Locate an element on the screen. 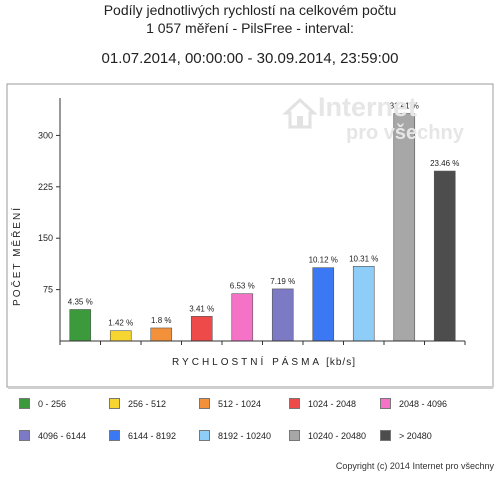 This screenshot has height=480, width=500. watermark-text-pro-vsechny: pro všechny is located at coordinates (405, 133).